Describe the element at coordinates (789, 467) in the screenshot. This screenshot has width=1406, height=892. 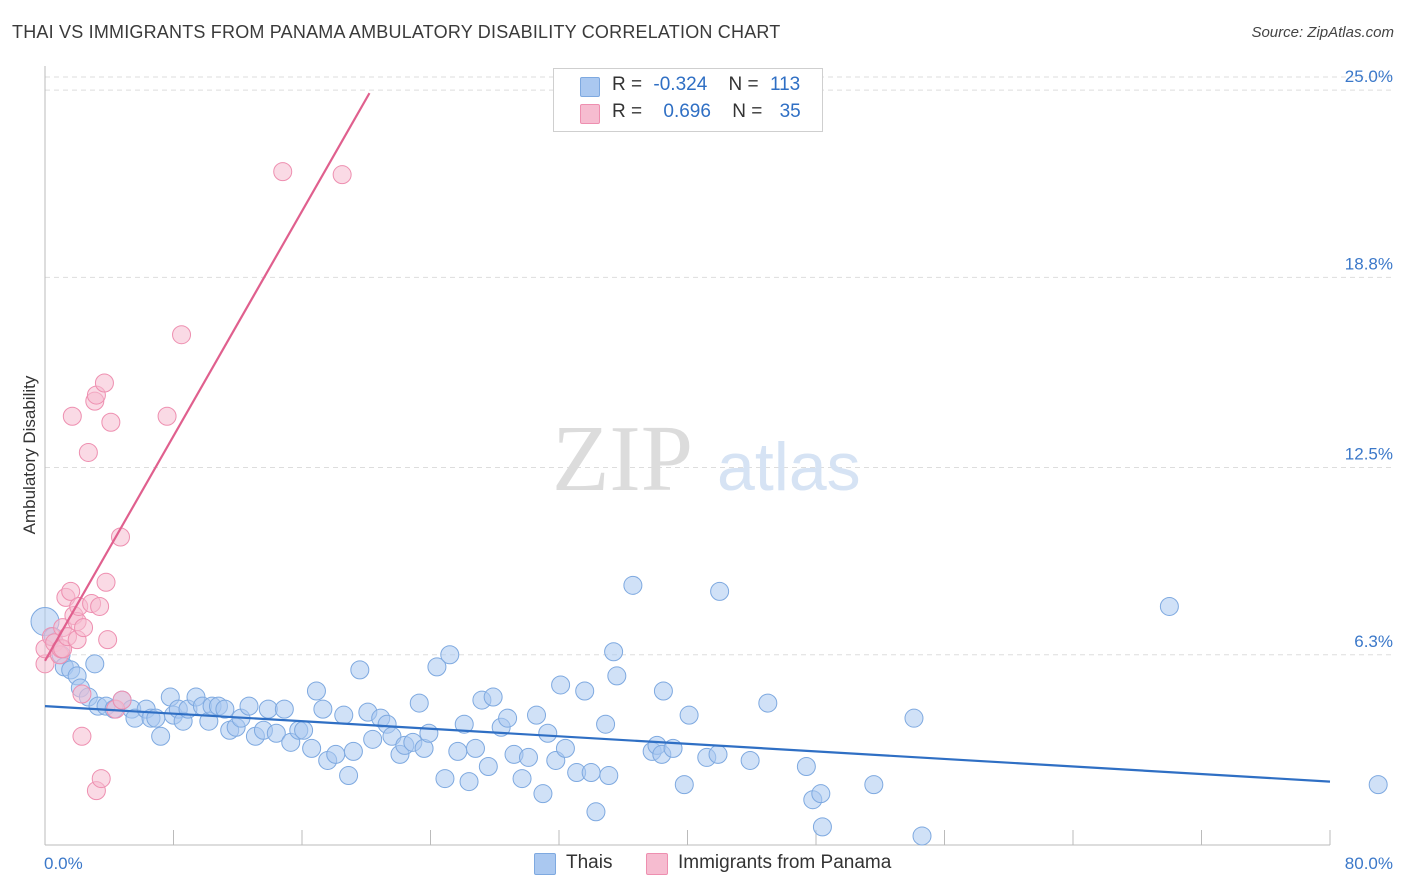
I see `watermark-atlas: atlas` at that location.